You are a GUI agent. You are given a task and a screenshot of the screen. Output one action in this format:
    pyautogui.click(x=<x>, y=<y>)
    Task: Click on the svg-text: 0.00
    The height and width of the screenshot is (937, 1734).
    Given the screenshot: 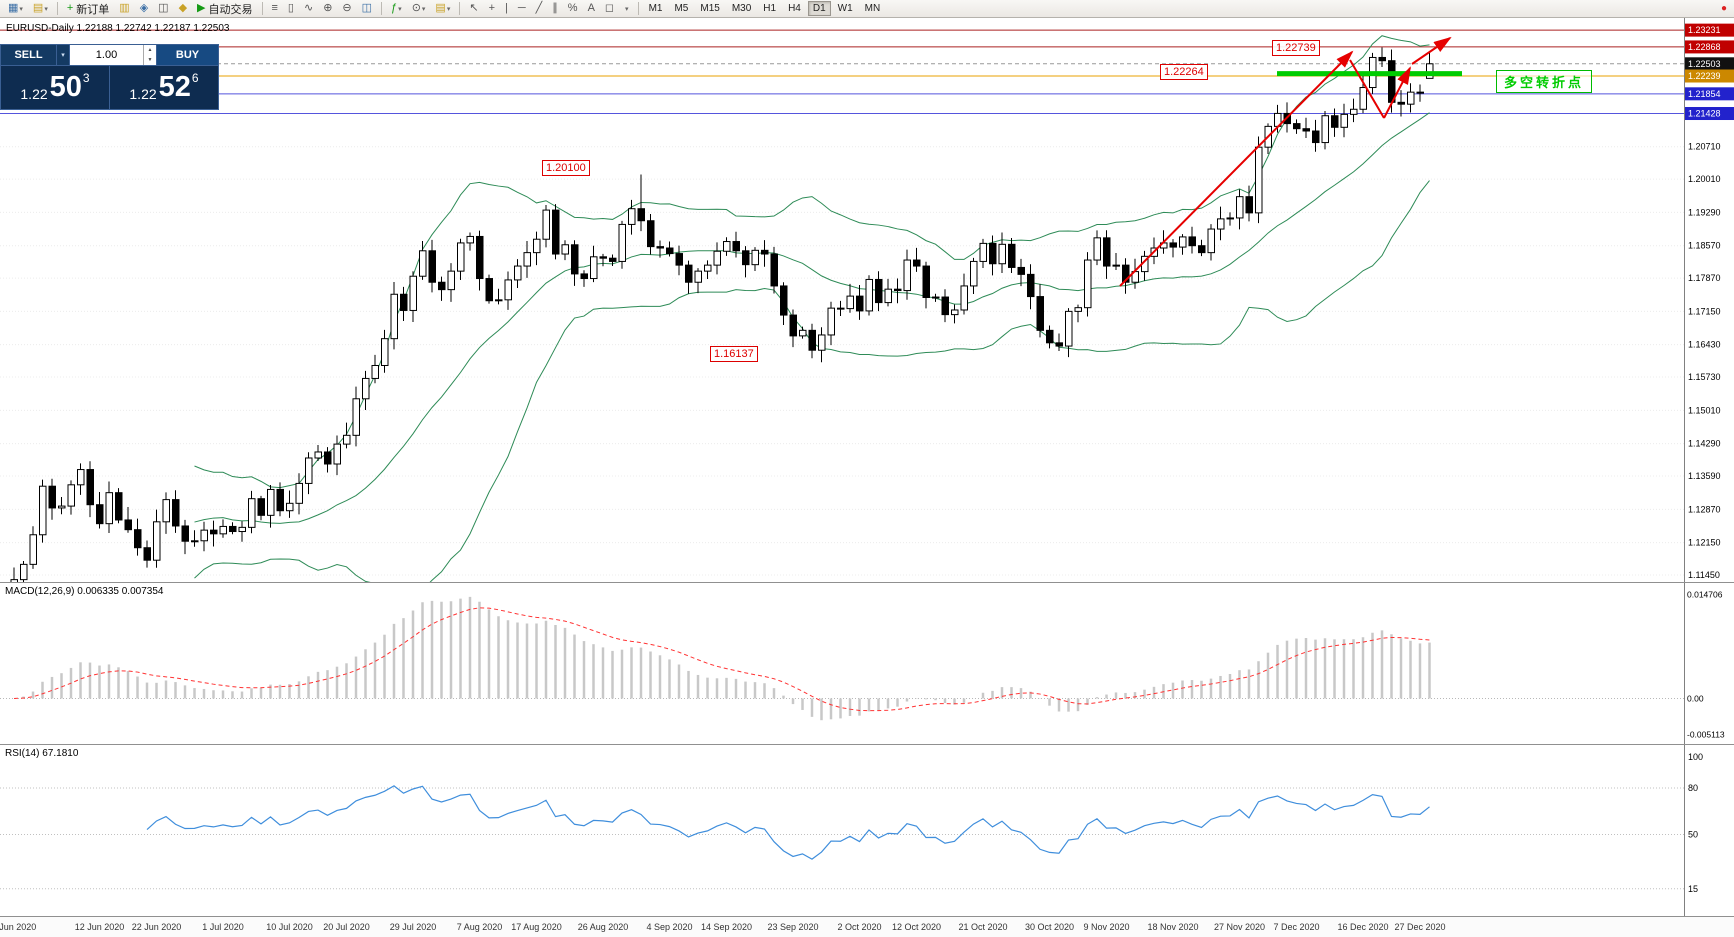 What is the action you would take?
    pyautogui.click(x=1695, y=698)
    